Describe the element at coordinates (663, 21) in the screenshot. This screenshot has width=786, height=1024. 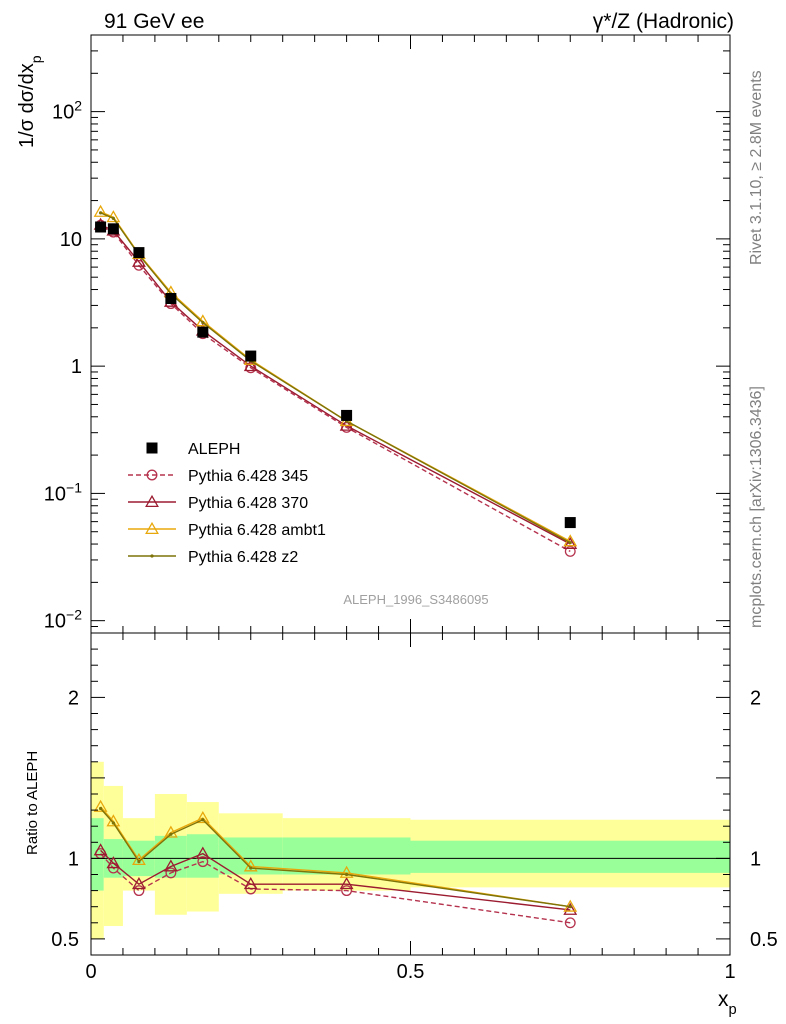
I see `header-right: γ*/Z (Hadronic)` at that location.